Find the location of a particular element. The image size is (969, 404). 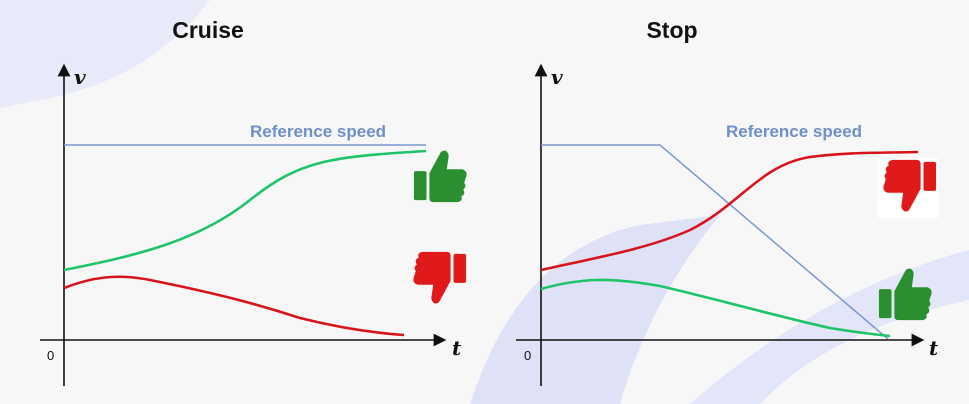

panel-title: Stop is located at coordinates (671, 30).